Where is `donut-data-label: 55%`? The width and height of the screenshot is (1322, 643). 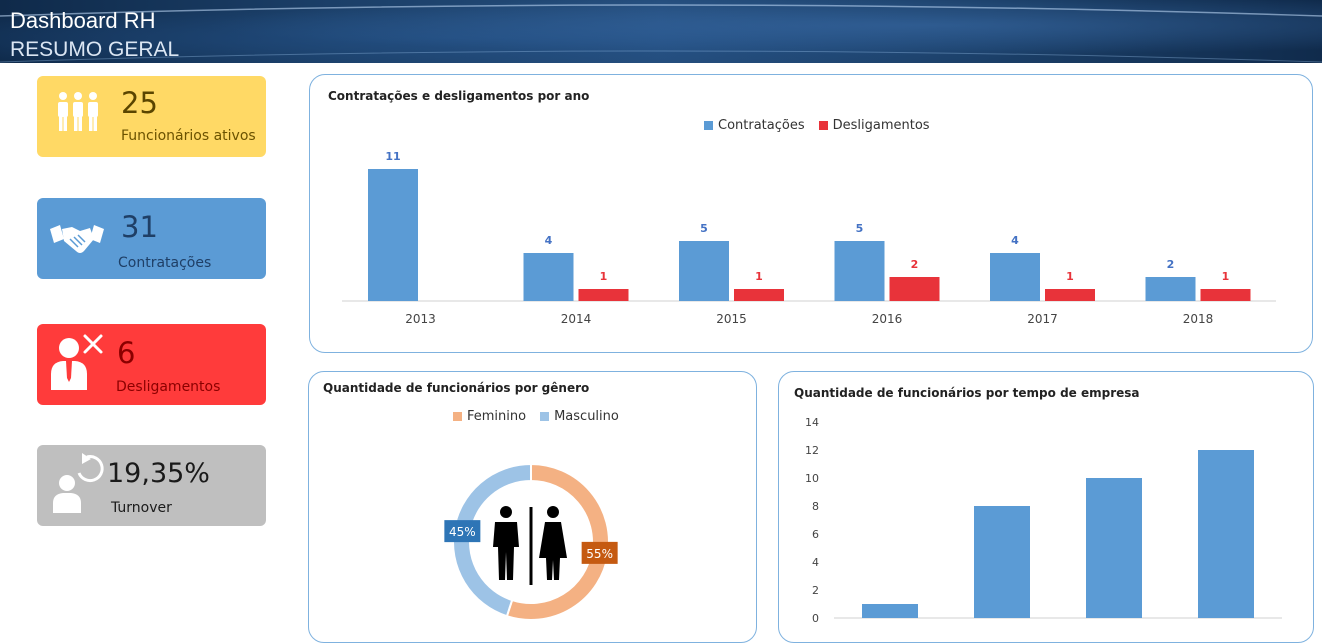
donut-data-label: 55% is located at coordinates (599, 552).